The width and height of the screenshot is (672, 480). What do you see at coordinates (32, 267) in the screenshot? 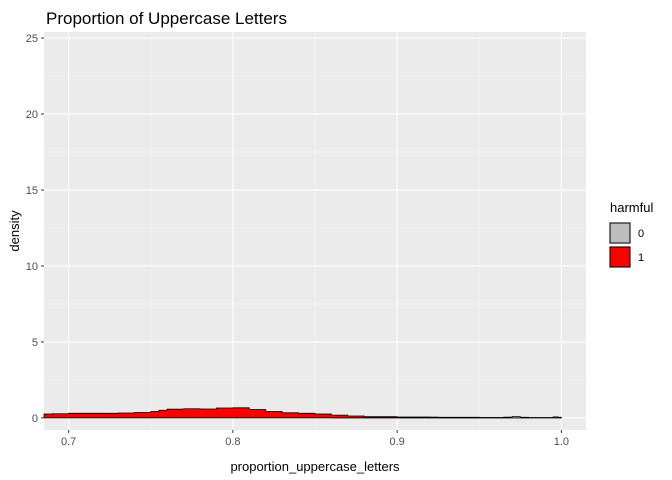
I see `y-tick-label: 10` at bounding box center [32, 267].